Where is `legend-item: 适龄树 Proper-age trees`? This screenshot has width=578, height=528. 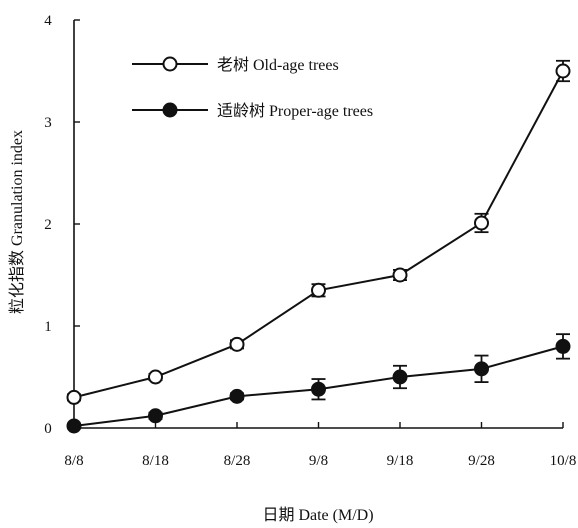 legend-item: 适龄树 Proper-age trees is located at coordinates (252, 111).